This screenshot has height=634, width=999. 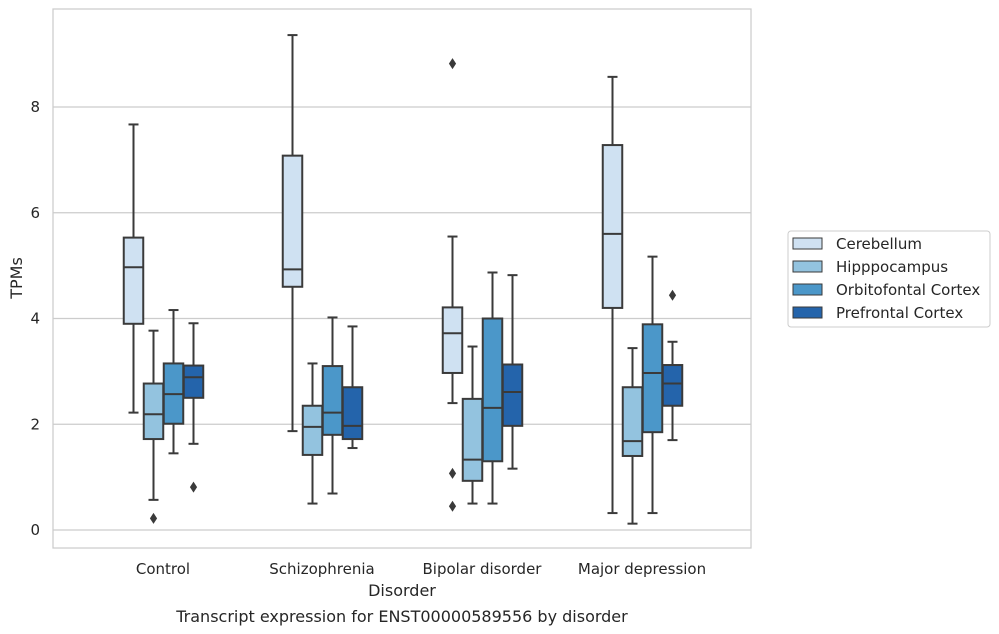 I want to click on y-tick-label: 6, so click(x=35, y=213).